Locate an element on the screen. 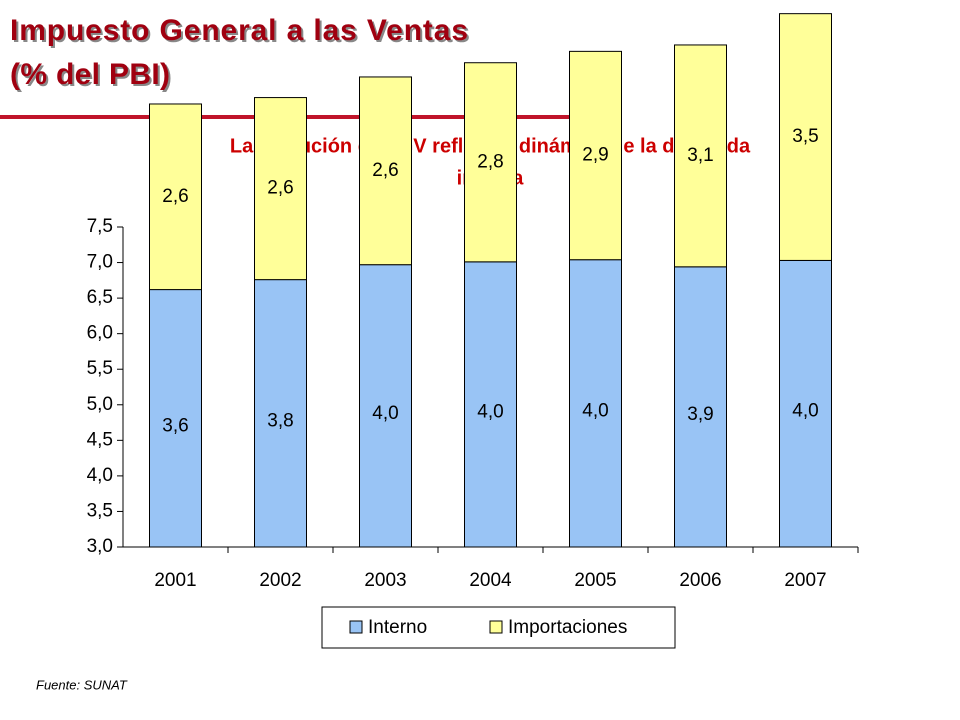 The height and width of the screenshot is (720, 960). y-tick-label: 3,0 is located at coordinates (100, 546).